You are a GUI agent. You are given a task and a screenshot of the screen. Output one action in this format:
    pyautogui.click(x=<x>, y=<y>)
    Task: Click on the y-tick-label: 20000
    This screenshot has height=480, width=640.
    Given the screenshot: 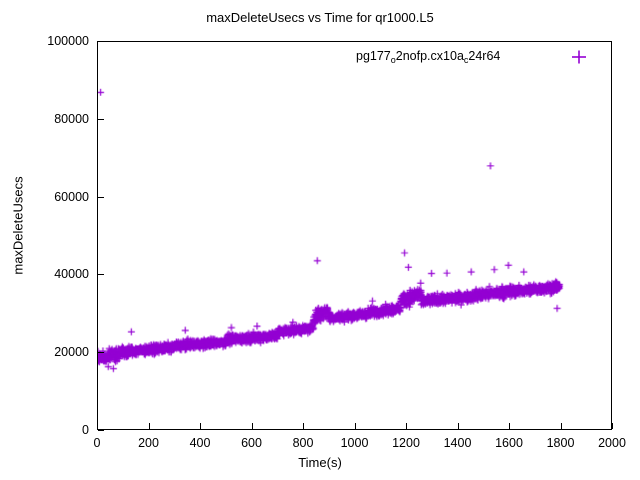 What is the action you would take?
    pyautogui.click(x=71, y=352)
    